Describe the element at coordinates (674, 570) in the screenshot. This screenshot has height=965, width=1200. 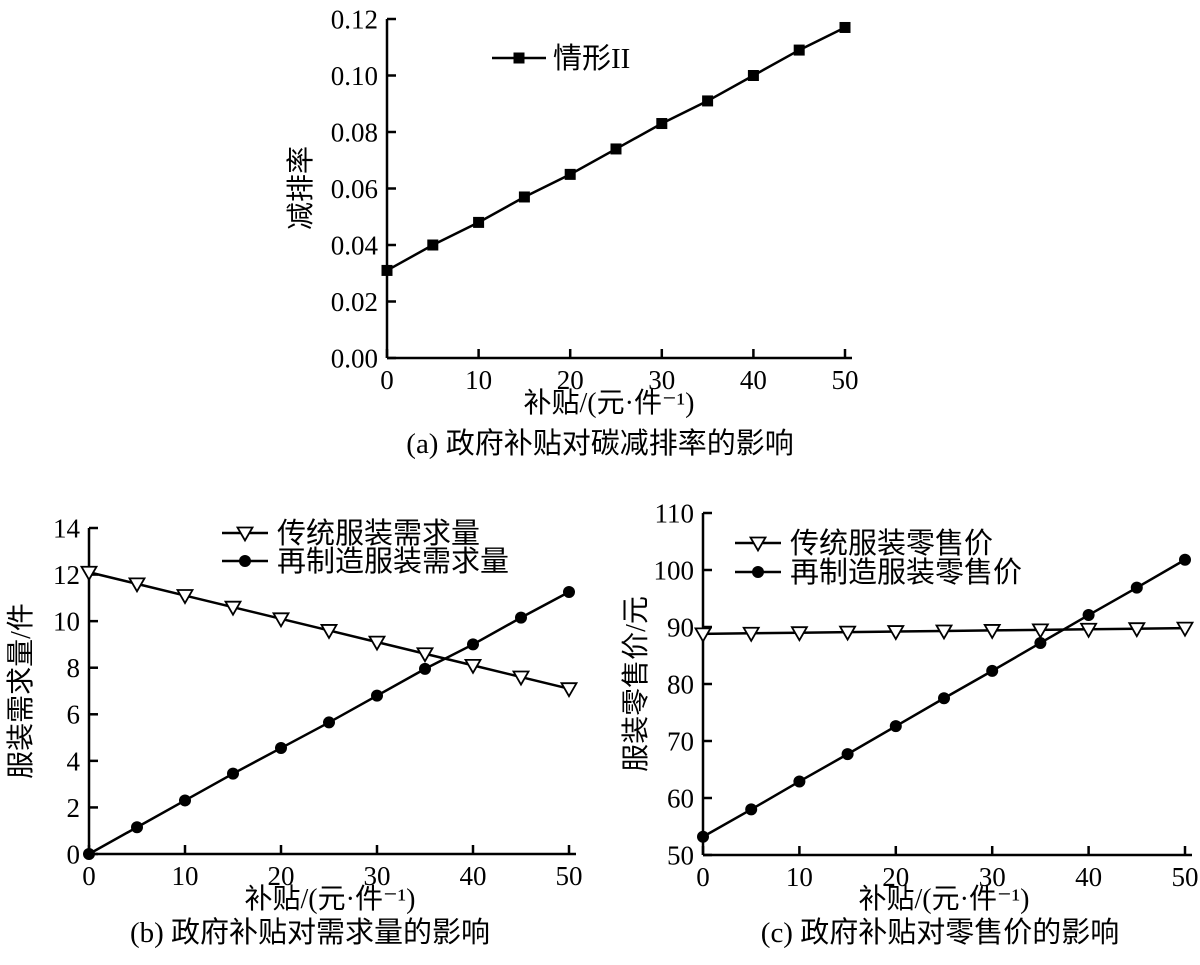
I see `svg-text: 100` at that location.